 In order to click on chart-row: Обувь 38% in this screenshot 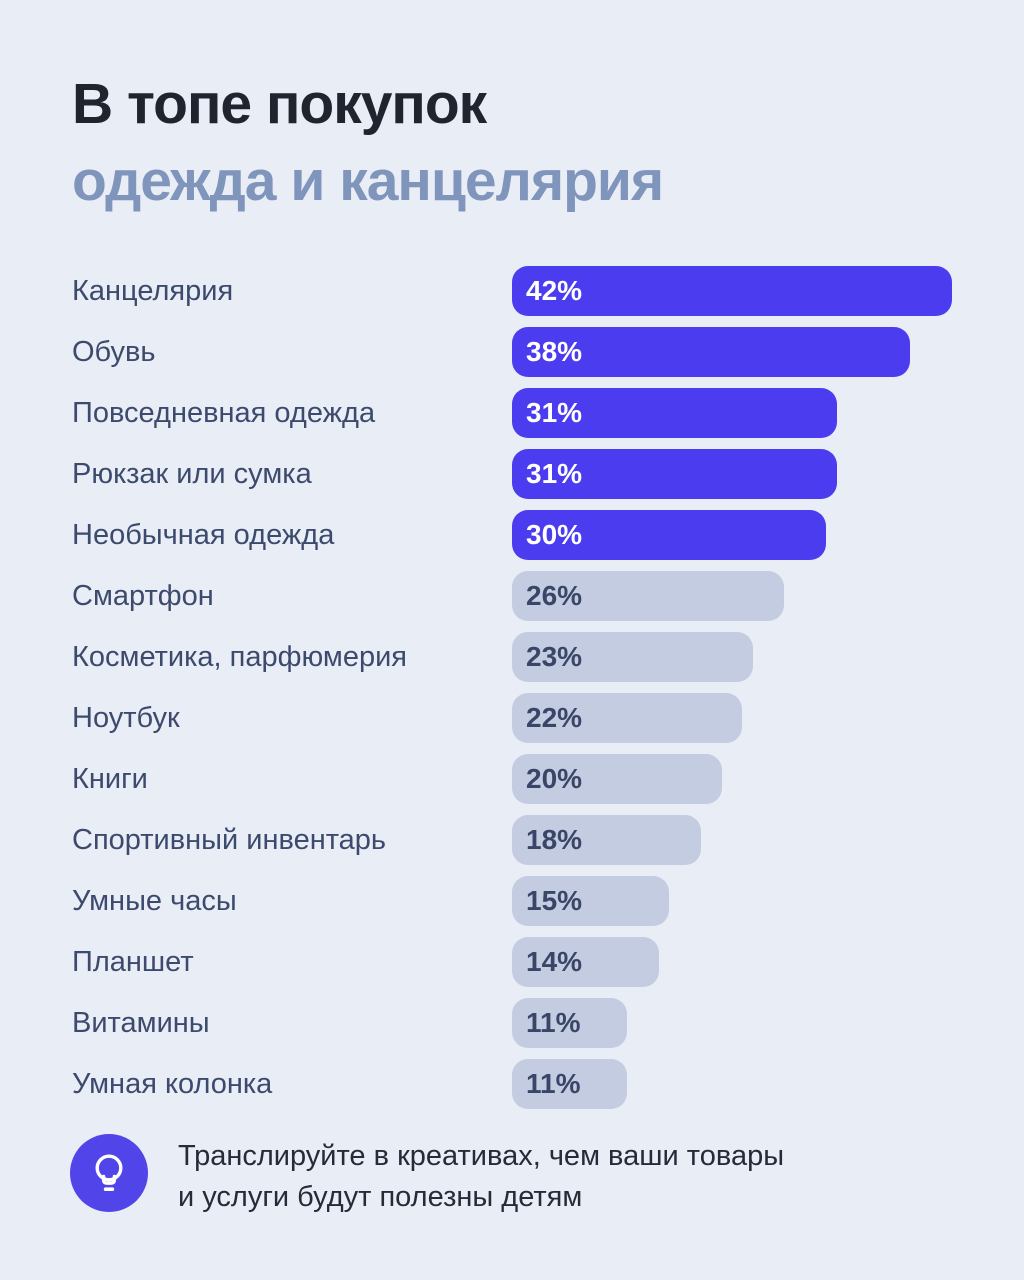, I will do `click(512, 352)`.